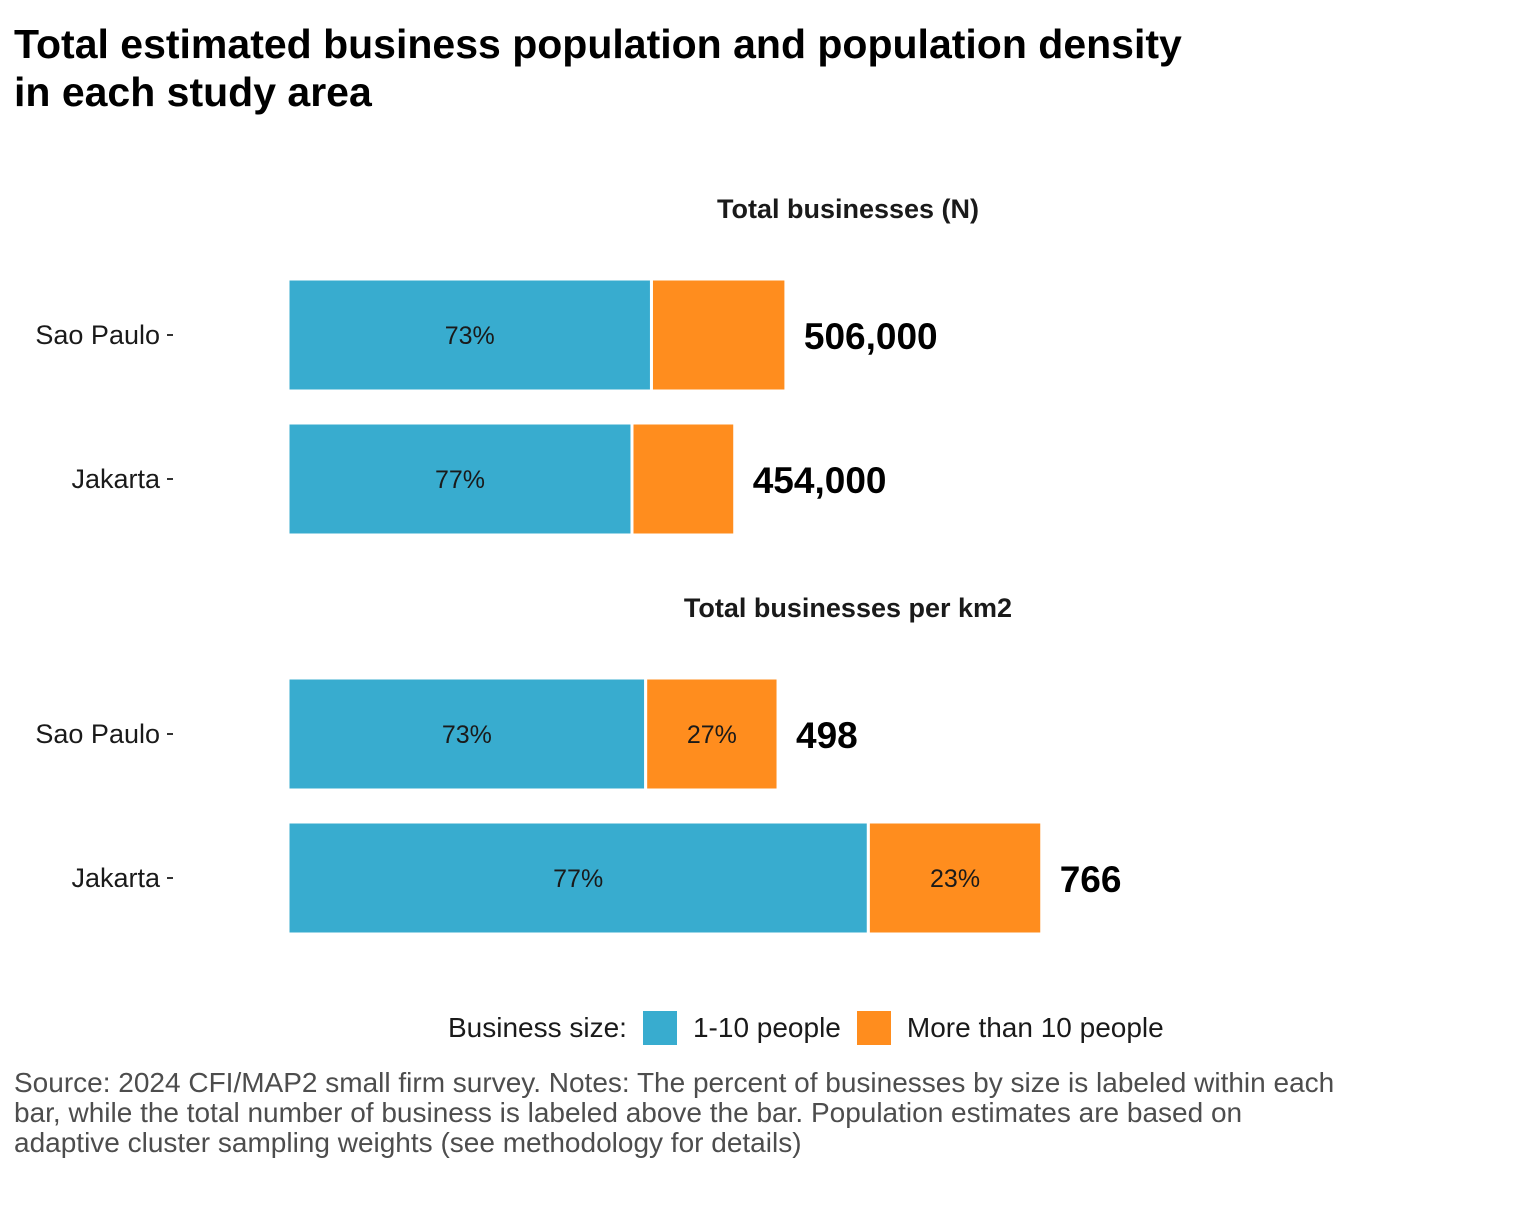 The image size is (1536, 1228). What do you see at coordinates (1035, 1027) in the screenshot?
I see `legend-label-large: More than 10 people` at bounding box center [1035, 1027].